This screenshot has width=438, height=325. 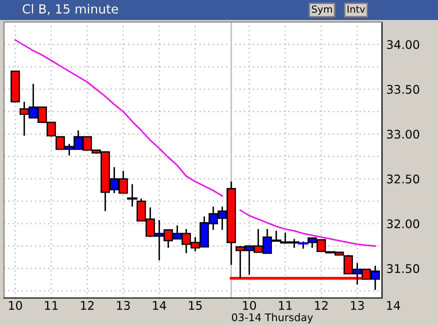 What do you see at coordinates (403, 45) in the screenshot?
I see `y-tick-label: 34.00` at bounding box center [403, 45].